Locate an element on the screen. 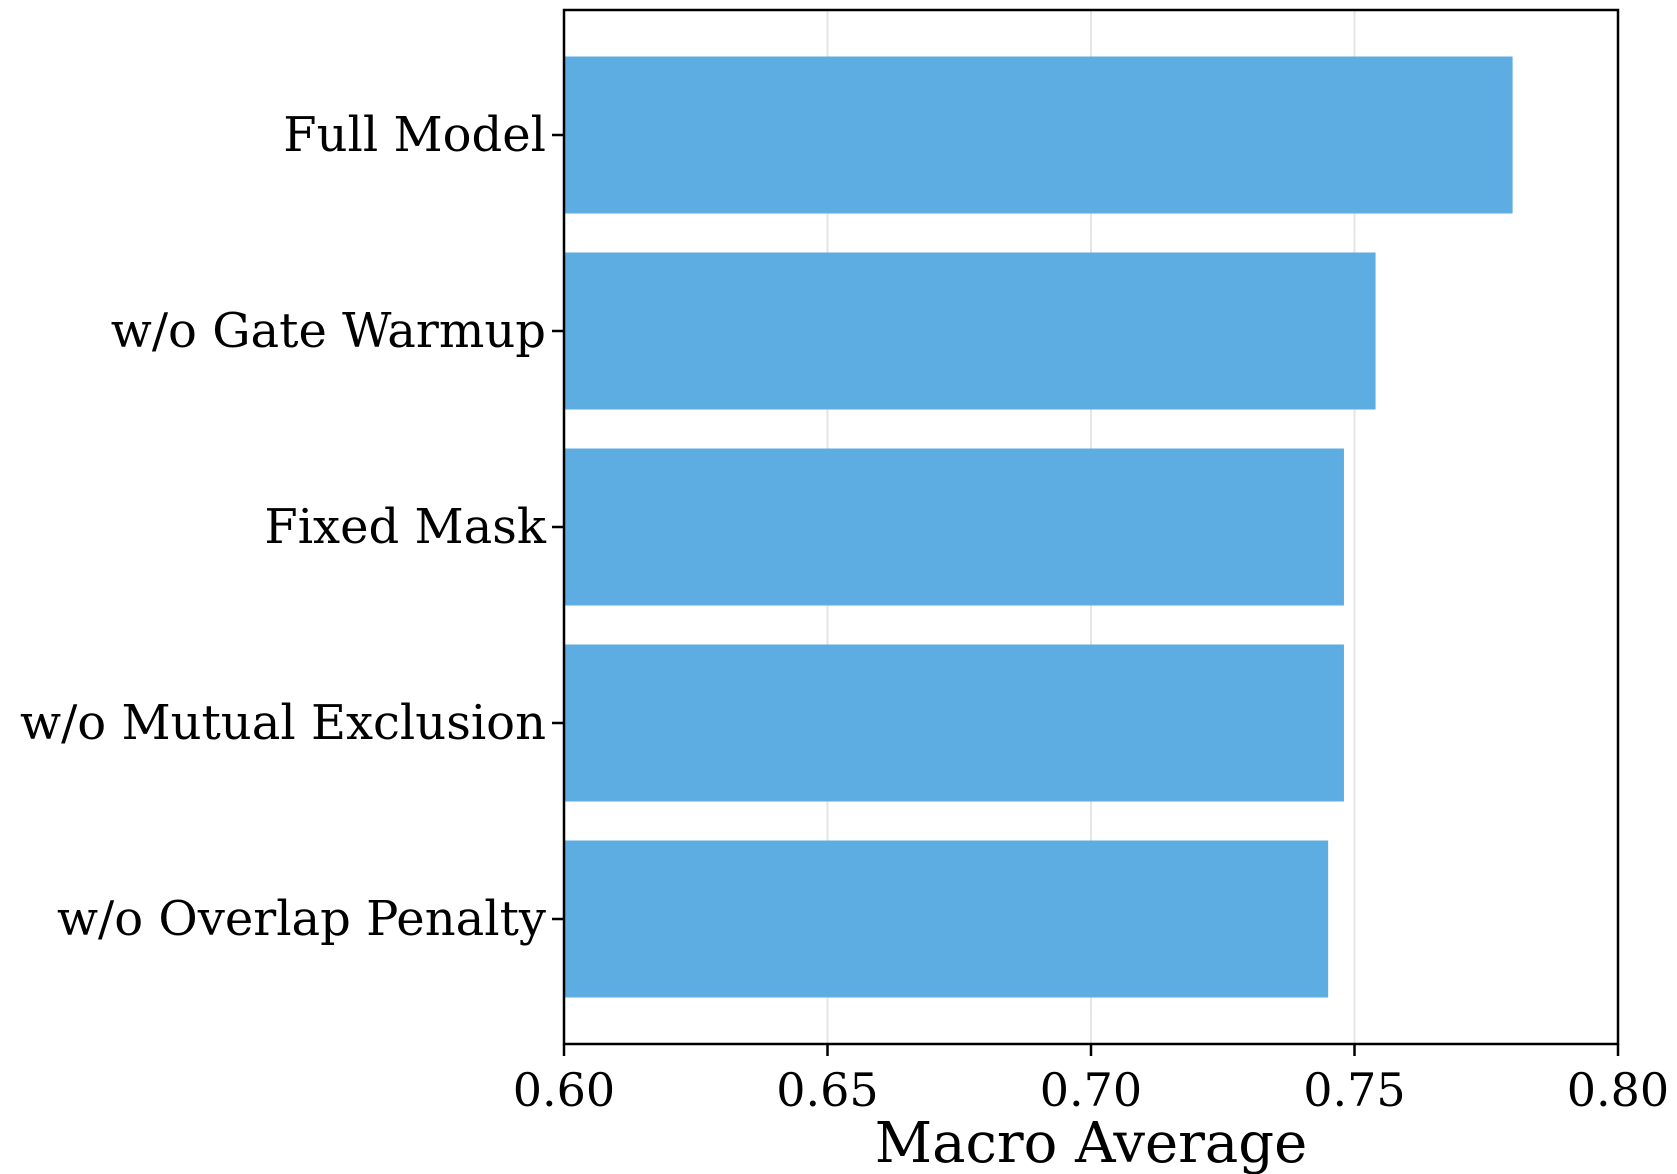 The height and width of the screenshot is (1174, 1677). x-axis-ticks: 0.60 0.65 0.70 0.75 0.80 is located at coordinates (1091, 1080).